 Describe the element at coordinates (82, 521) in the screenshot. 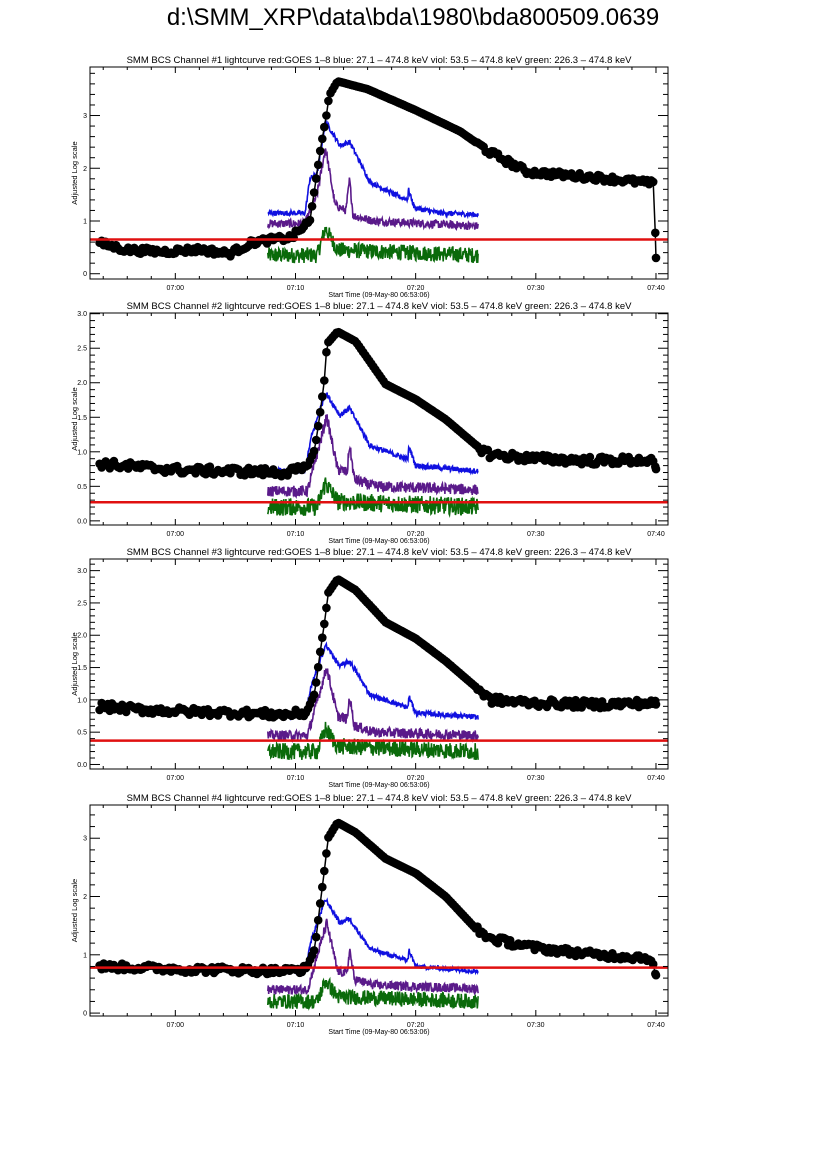

I see `y-tick-label: 0.0` at that location.